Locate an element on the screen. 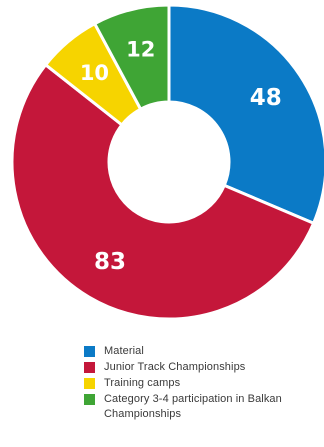 The height and width of the screenshot is (447, 324). slice-category-3-4-participation-in-balkan-championships is located at coordinates (132, 57).